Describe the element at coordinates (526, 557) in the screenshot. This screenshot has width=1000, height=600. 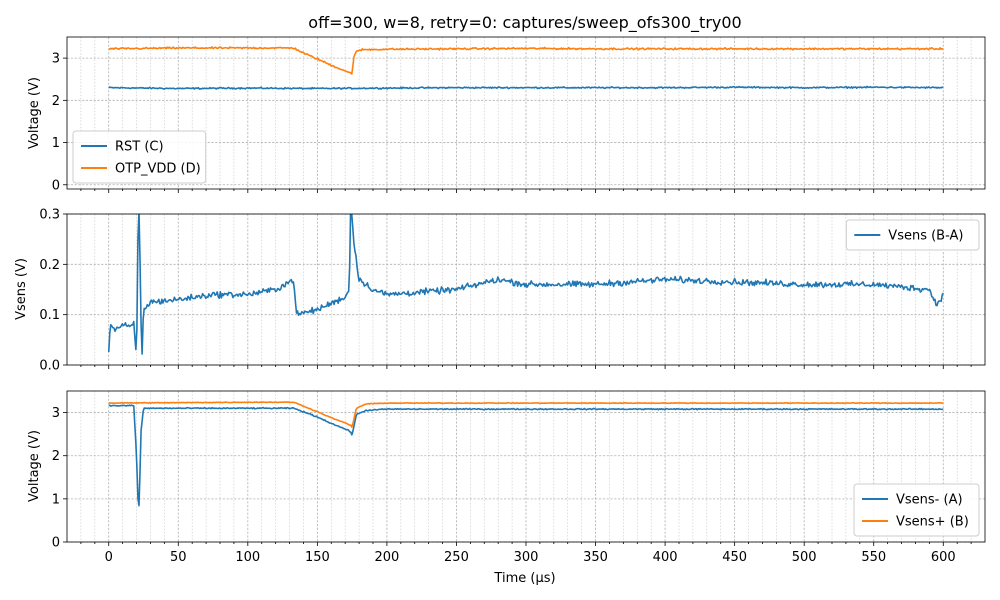
I see `x-tick-label: 300` at that location.